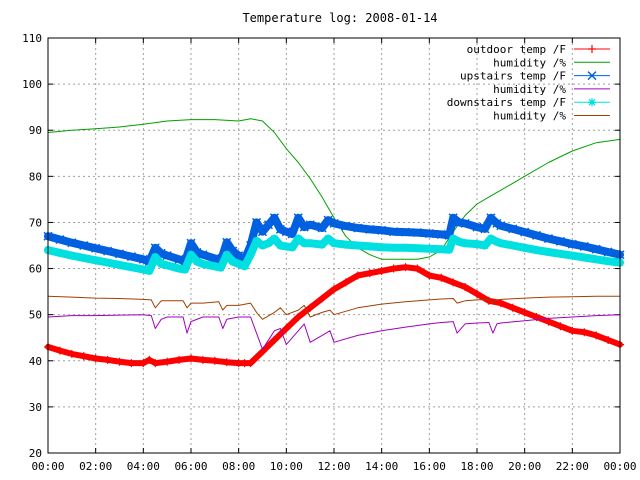  What do you see at coordinates (592, 49) in the screenshot?
I see `legend-marker` at bounding box center [592, 49].